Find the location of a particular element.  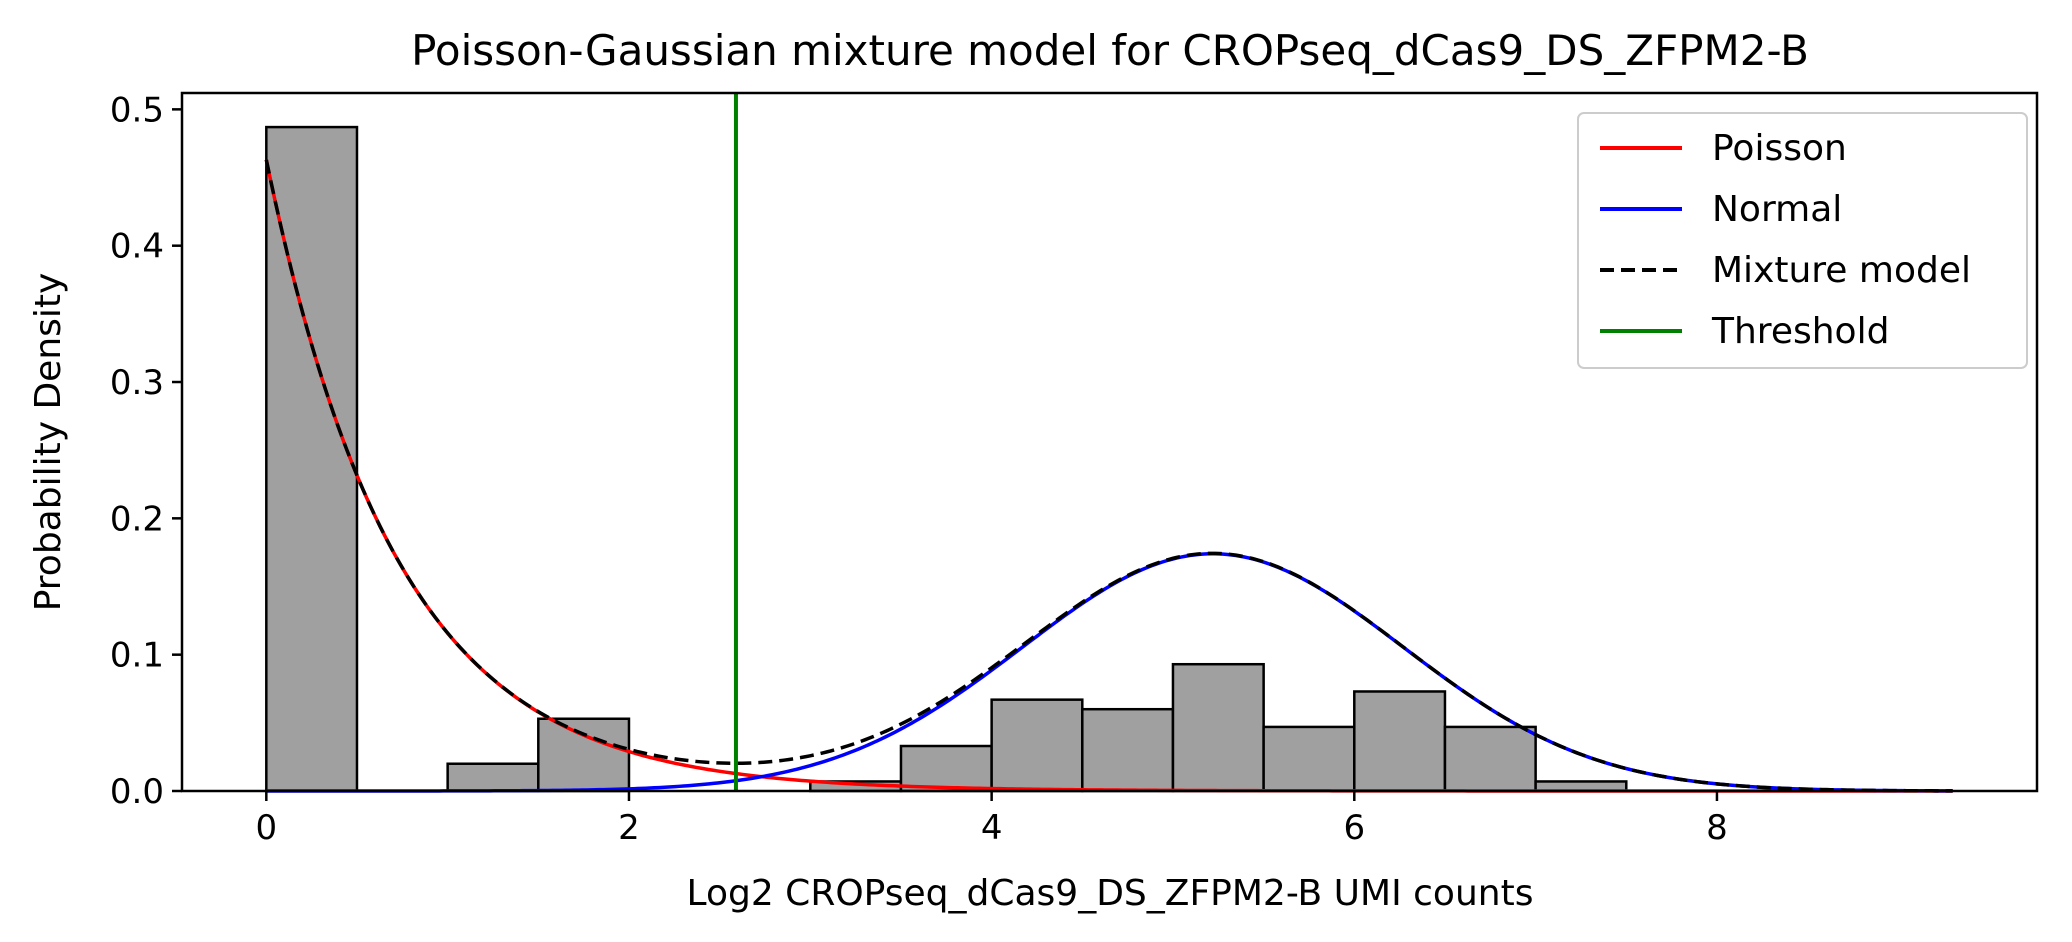

legend-box is located at coordinates (1802, 240).